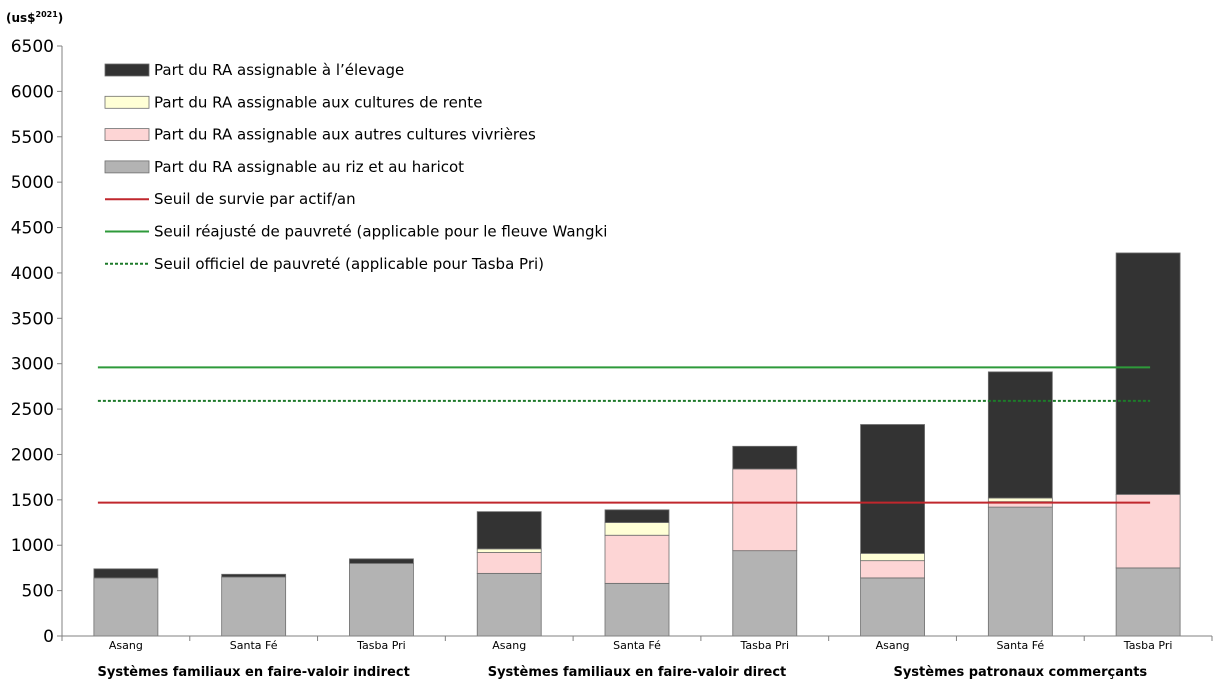 The width and height of the screenshot is (1213, 682). I want to click on y-tick-label: 6000, so click(32, 92).